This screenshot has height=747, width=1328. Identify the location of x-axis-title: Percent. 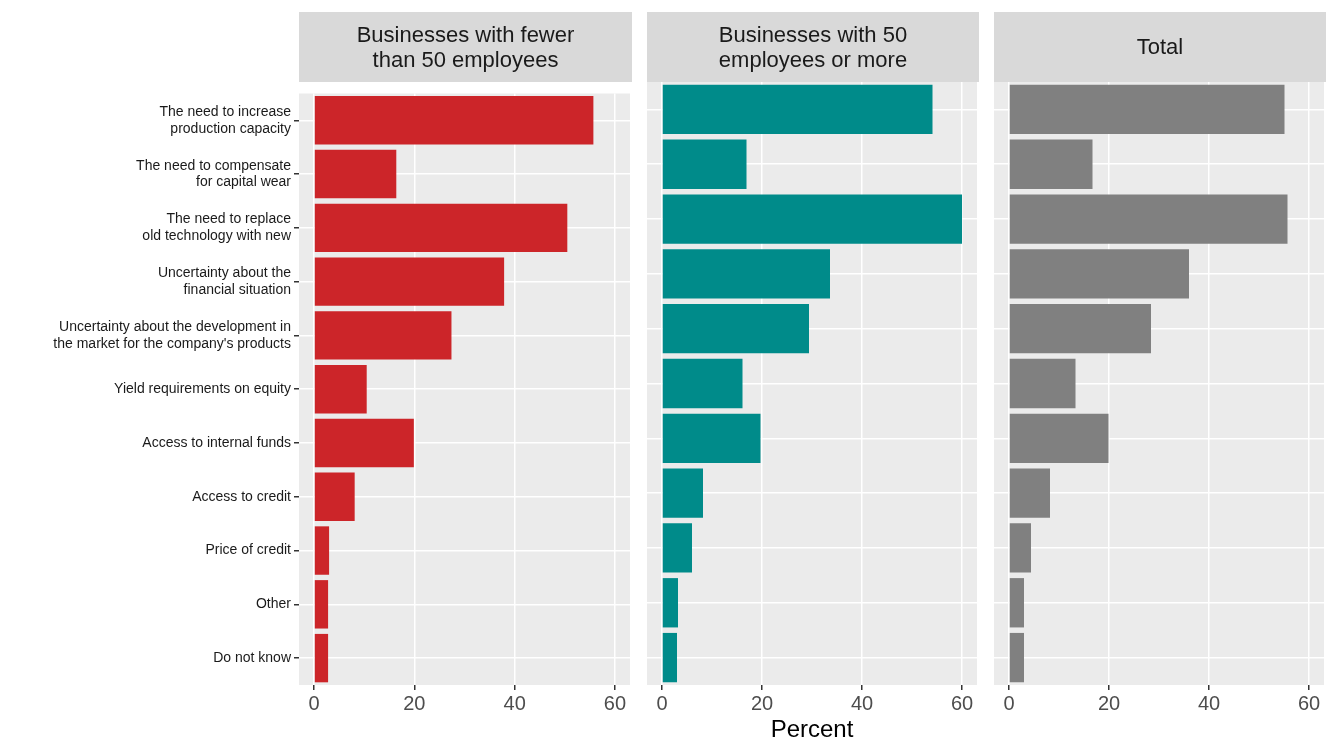
(812, 729).